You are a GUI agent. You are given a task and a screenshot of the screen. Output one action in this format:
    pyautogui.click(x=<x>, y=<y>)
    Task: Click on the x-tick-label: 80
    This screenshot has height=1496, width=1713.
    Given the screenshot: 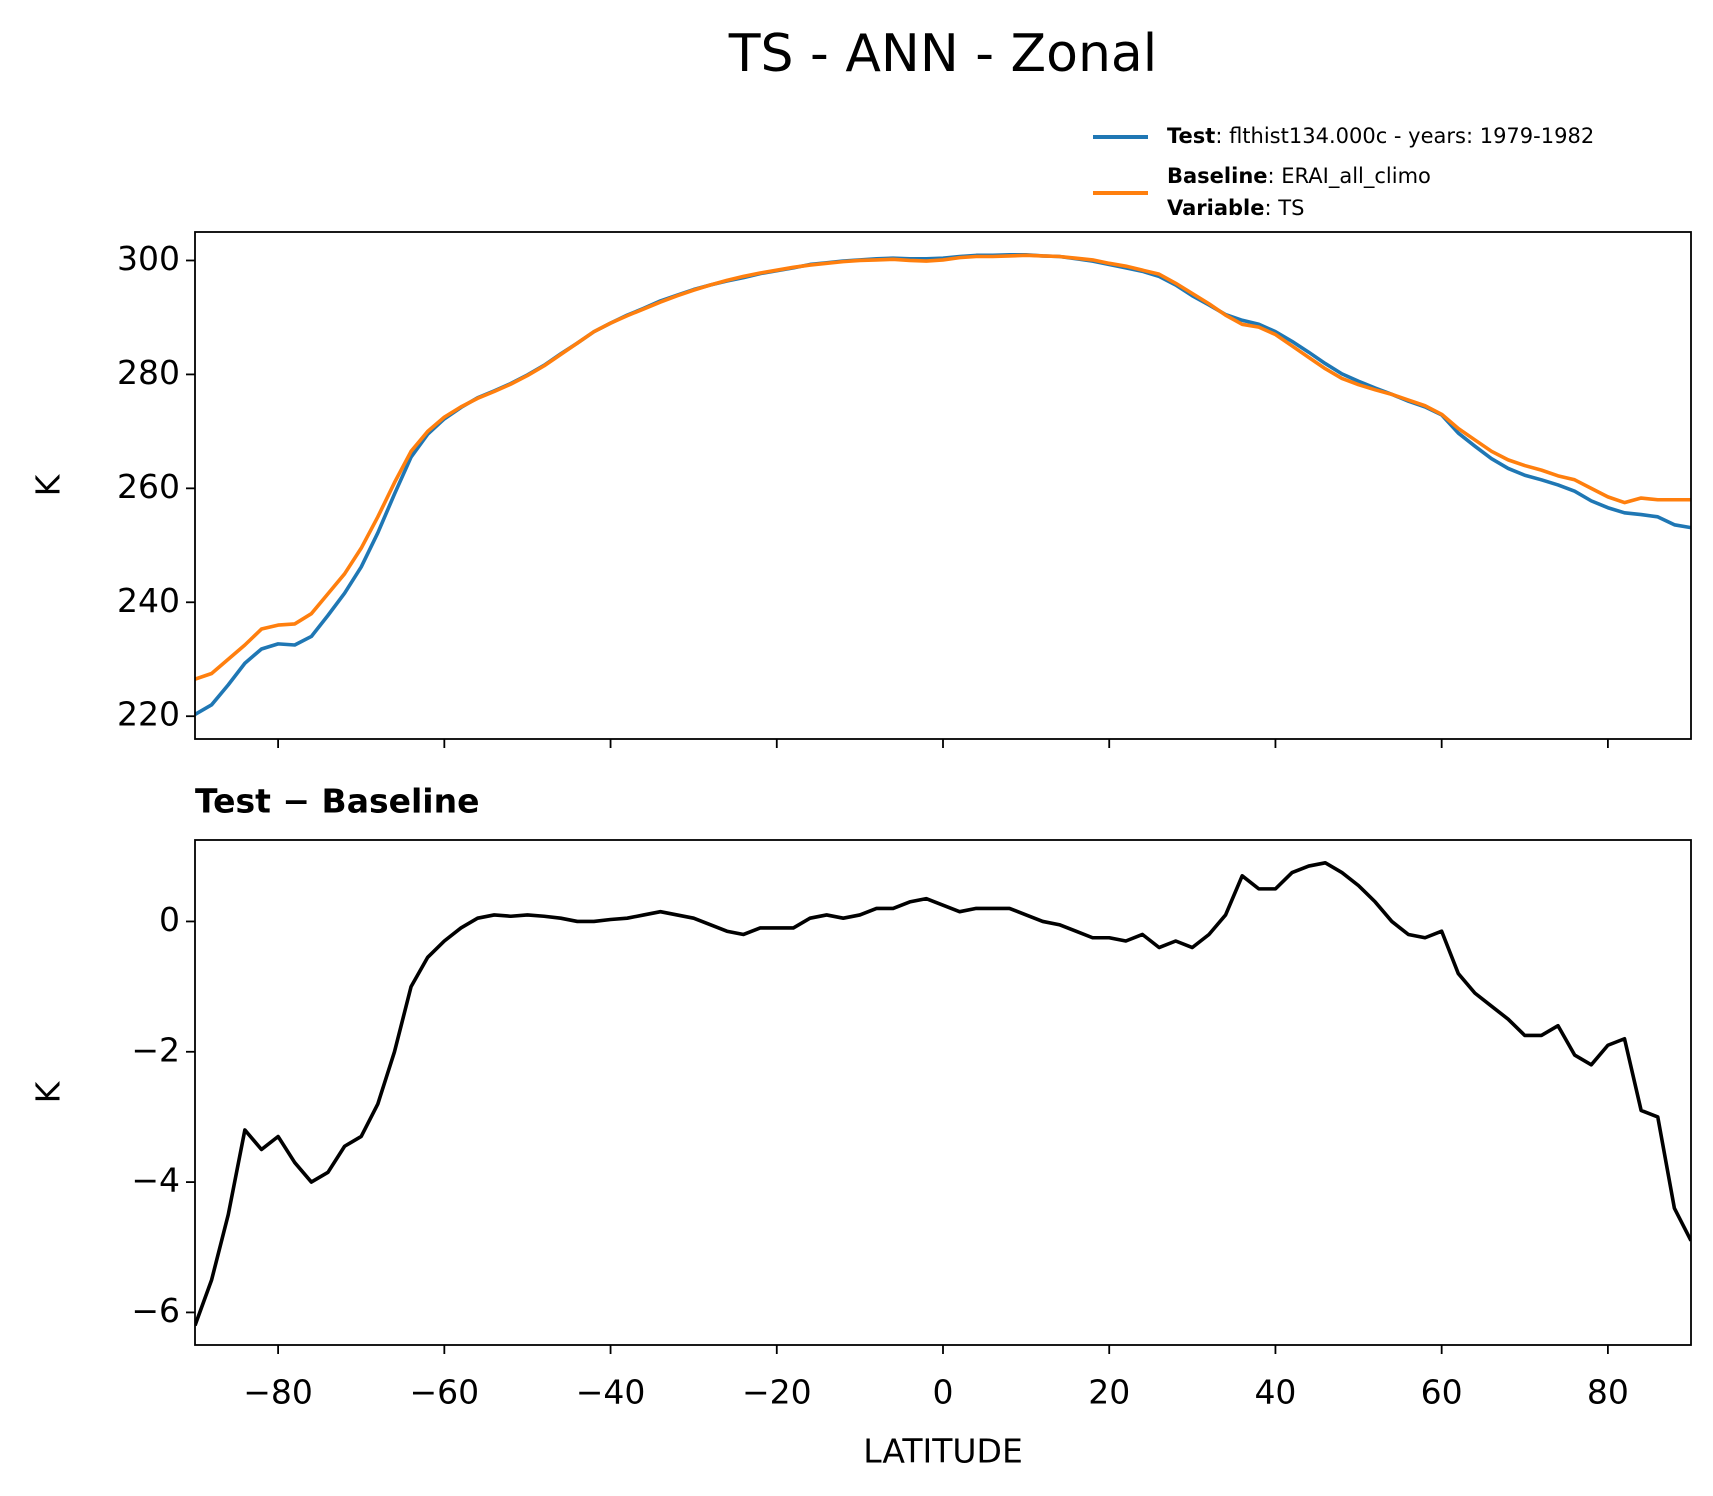 What is the action you would take?
    pyautogui.click(x=1608, y=1392)
    